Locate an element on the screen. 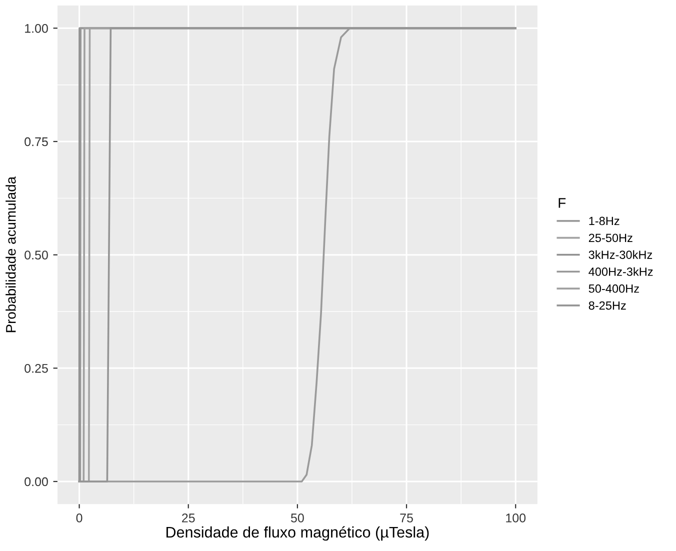 The height and width of the screenshot is (551, 676). legend-label: 1-8Hz is located at coordinates (604, 221).